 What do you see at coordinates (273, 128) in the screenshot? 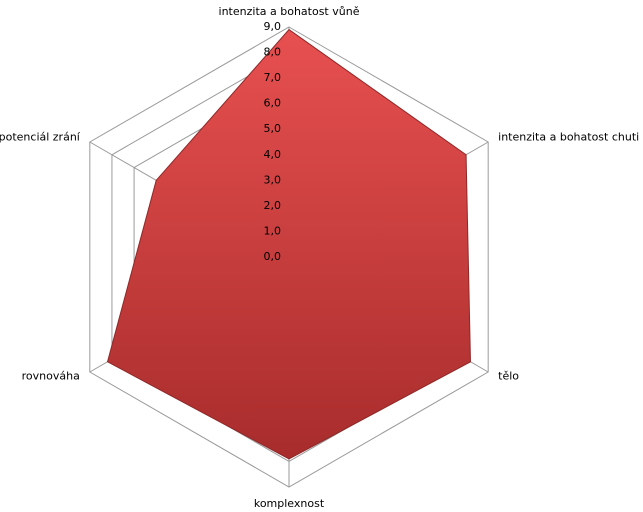
I see `tick-label: 5,0` at bounding box center [273, 128].